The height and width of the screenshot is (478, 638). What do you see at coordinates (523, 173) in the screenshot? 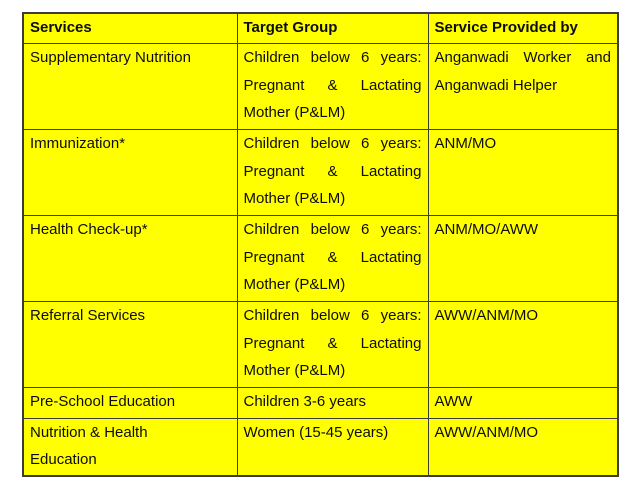
I see `cell-provider: ANM/MO` at bounding box center [523, 173].